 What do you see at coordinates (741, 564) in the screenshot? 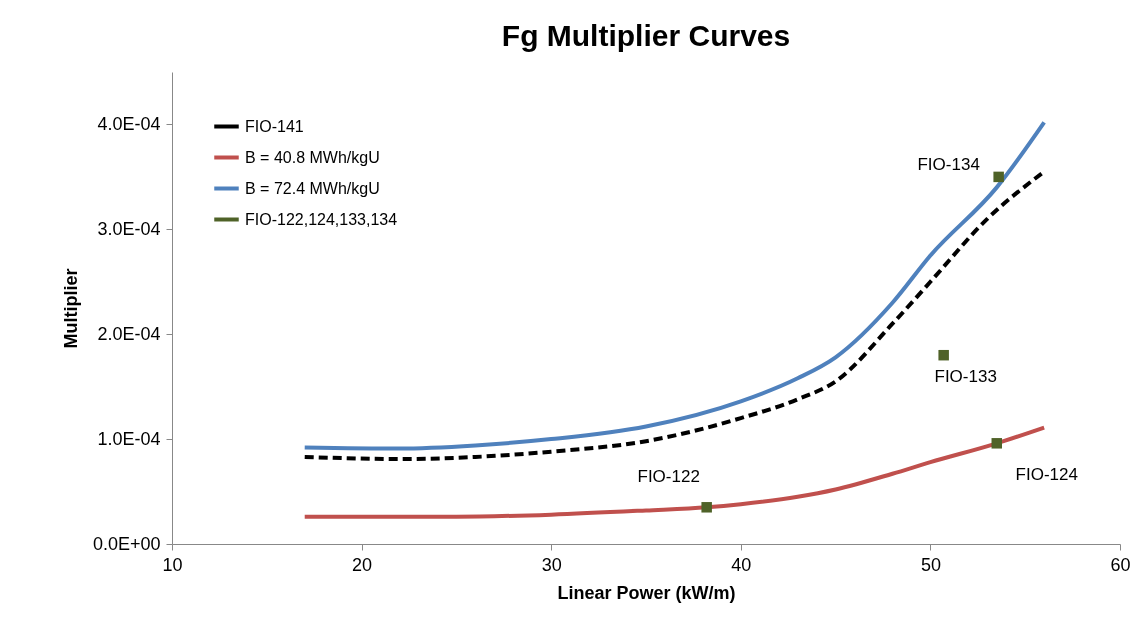
I see `x-tick-label: 40` at bounding box center [741, 564].